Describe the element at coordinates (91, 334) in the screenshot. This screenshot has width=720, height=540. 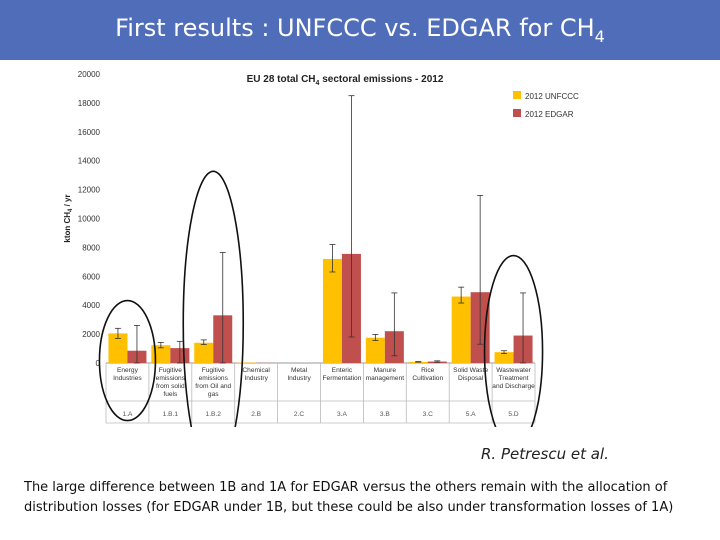
I see `y-tick-label: 2000` at that location.